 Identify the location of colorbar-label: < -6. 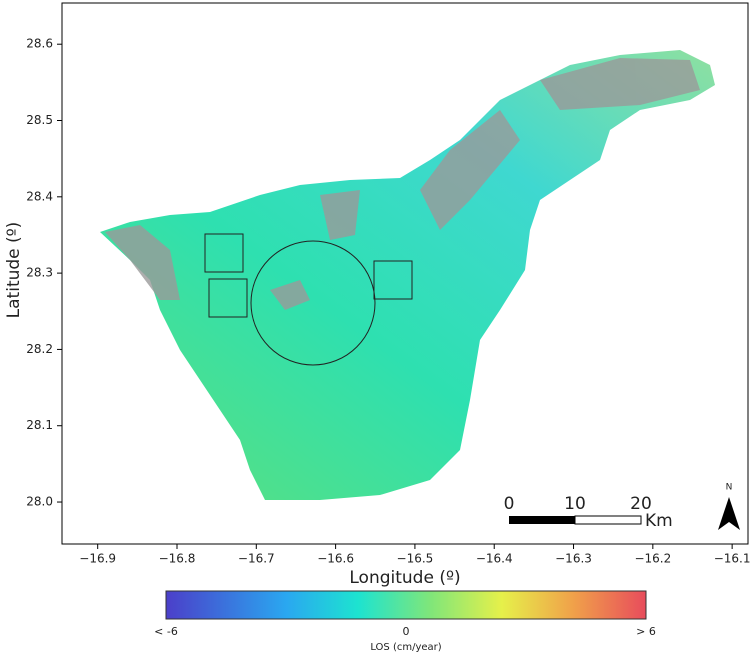
(166, 631).